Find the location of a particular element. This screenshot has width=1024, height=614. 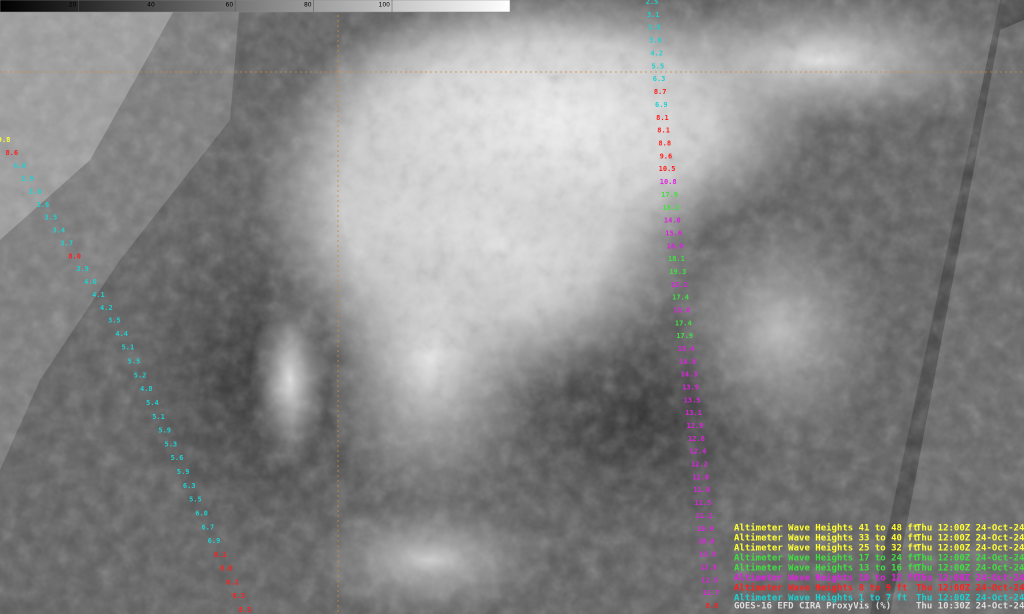

wave-height-label: 16.0 is located at coordinates (675, 246).